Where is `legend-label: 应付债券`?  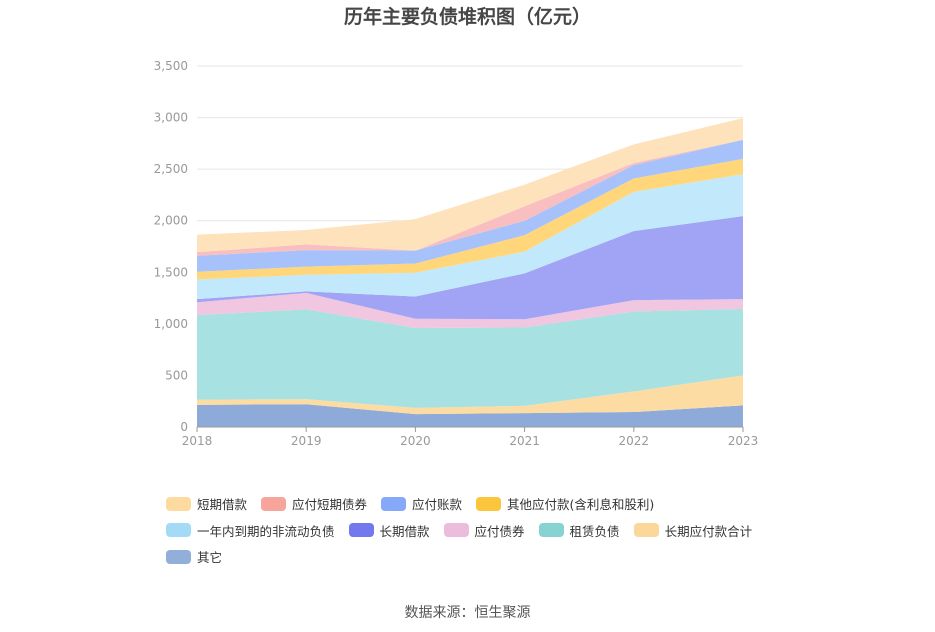 legend-label: 应付债券 is located at coordinates (499, 531).